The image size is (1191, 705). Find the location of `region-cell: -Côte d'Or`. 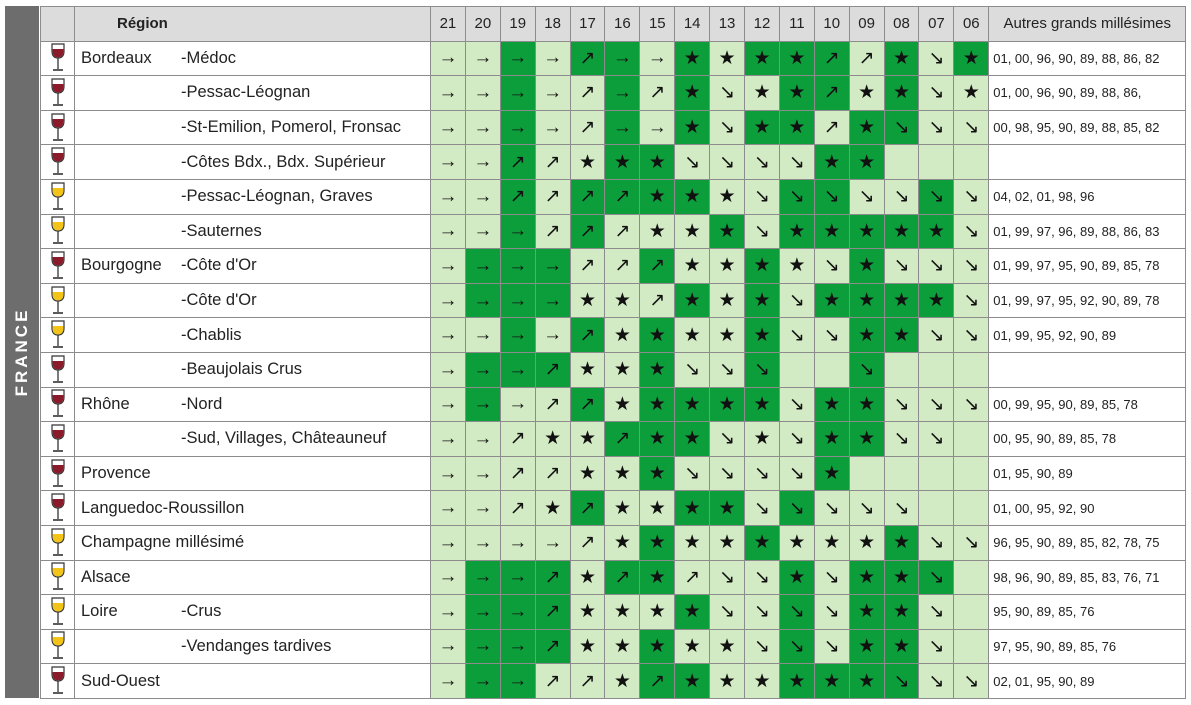

region-cell: -Côte d'Or is located at coordinates (252, 300).